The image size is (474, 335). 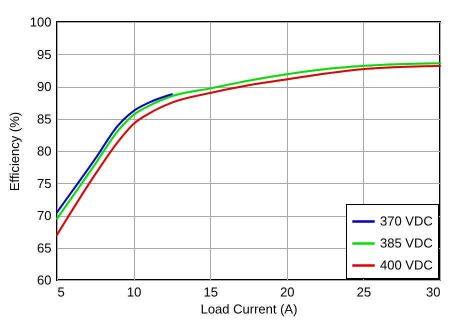 I want to click on x-tick-label: 25, so click(x=364, y=292).